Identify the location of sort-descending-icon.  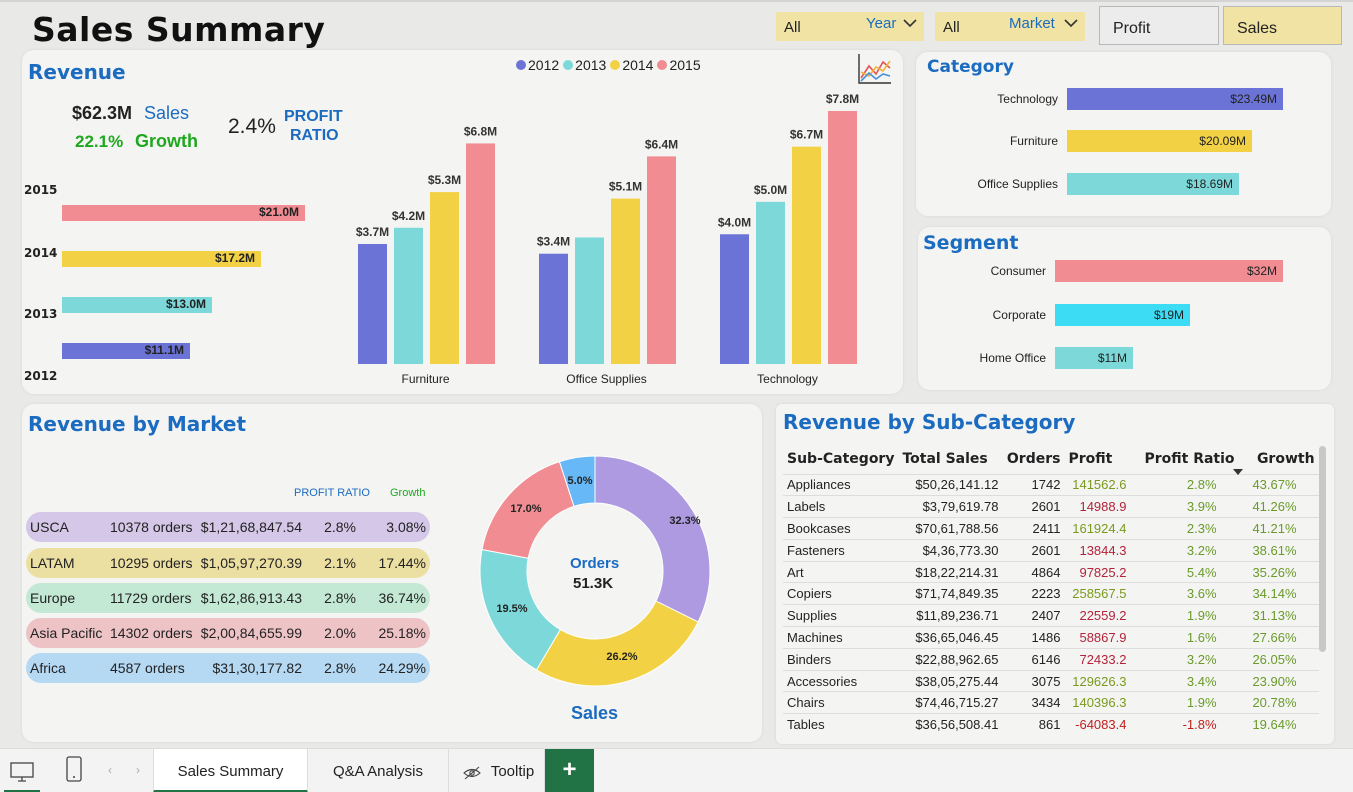
(1238, 472).